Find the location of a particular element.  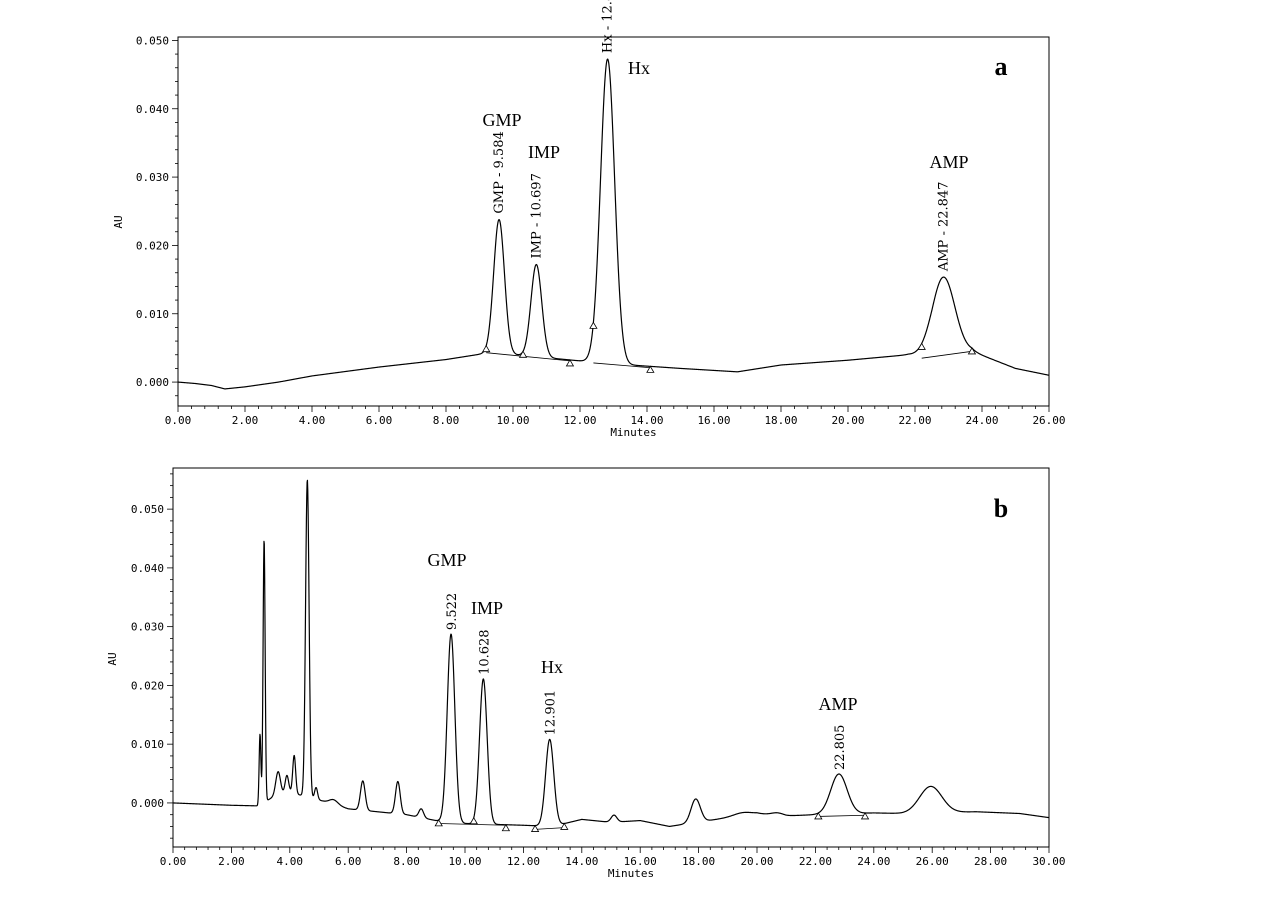

peak-retention-label: IMP - 10.697 is located at coordinates (536, 215).